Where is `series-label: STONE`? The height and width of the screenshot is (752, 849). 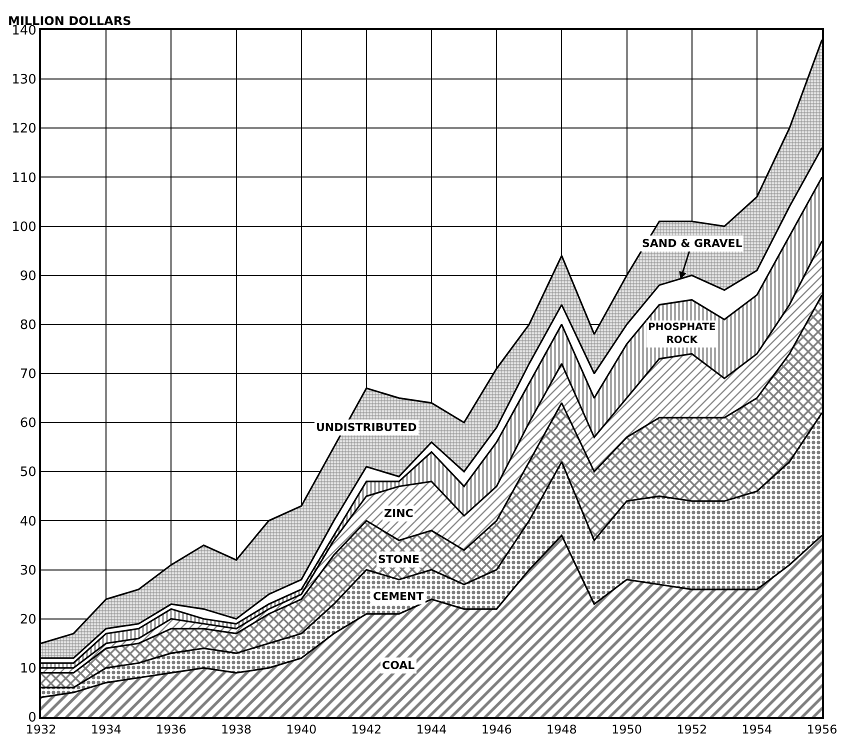 series-label: STONE is located at coordinates (399, 559).